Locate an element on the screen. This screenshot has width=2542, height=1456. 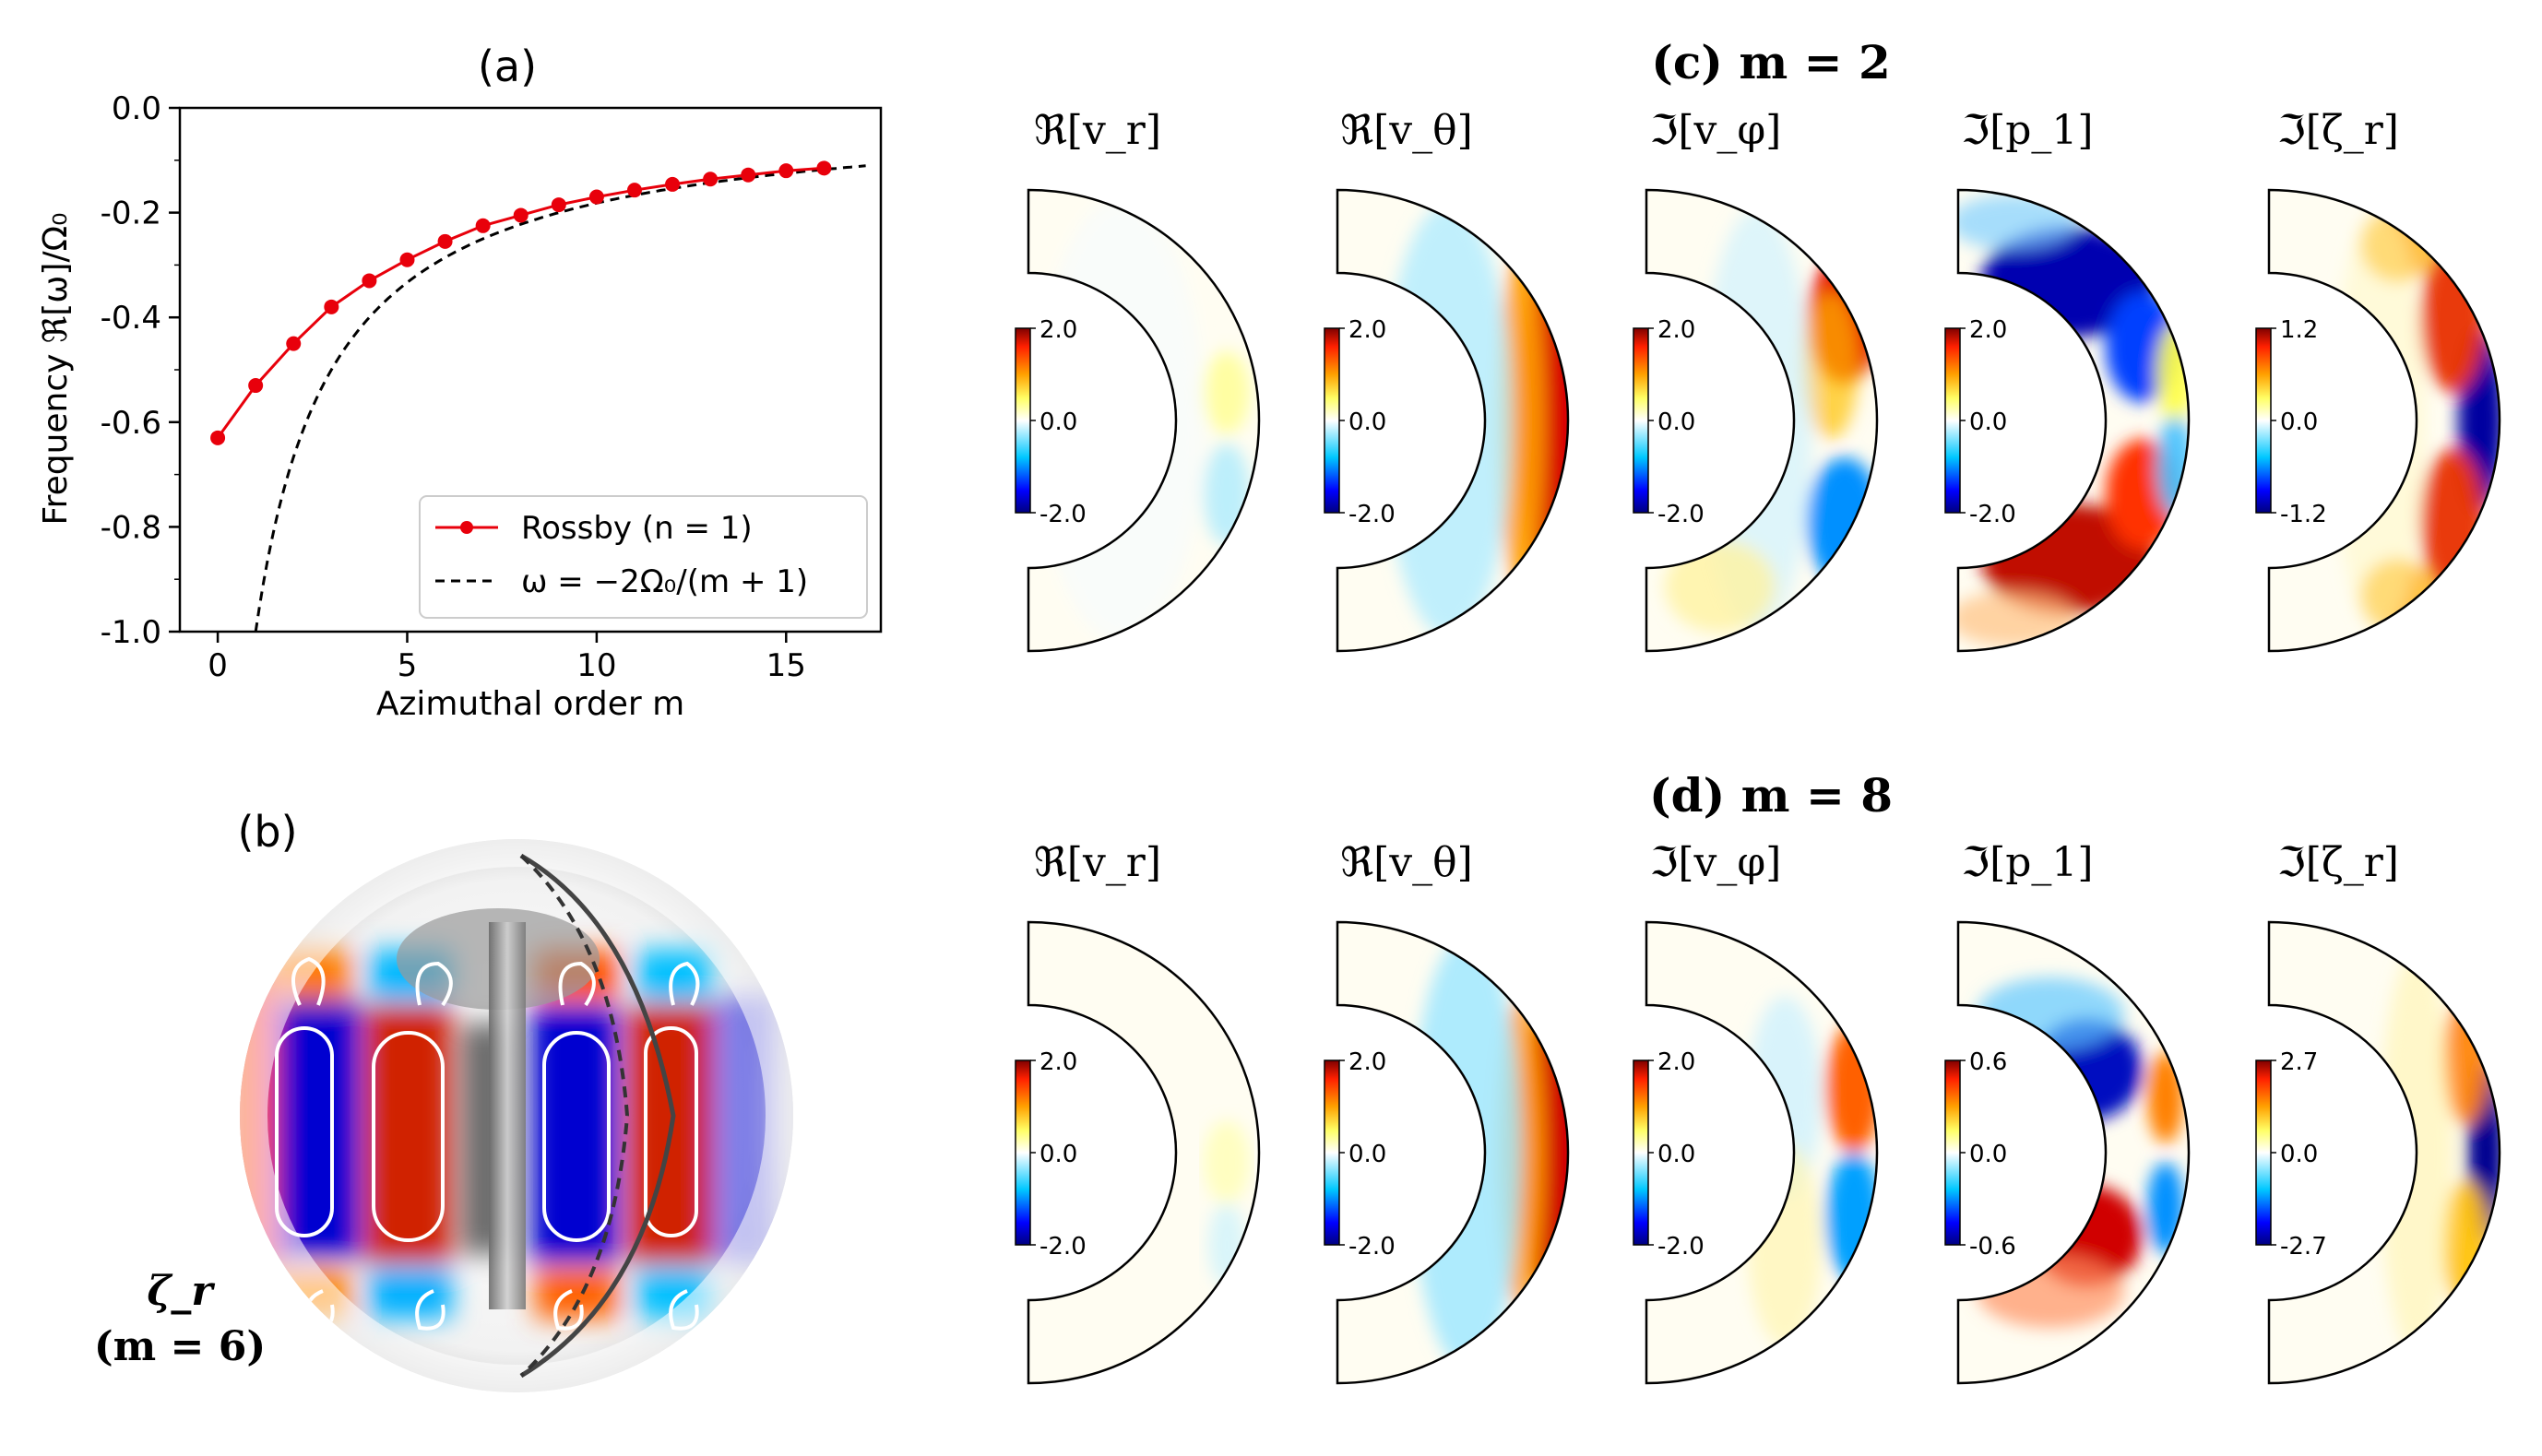
panel-c-slice-0: ℜ[v_r] 2.0 0.0 -2.0 is located at coordinates (1138, 380).